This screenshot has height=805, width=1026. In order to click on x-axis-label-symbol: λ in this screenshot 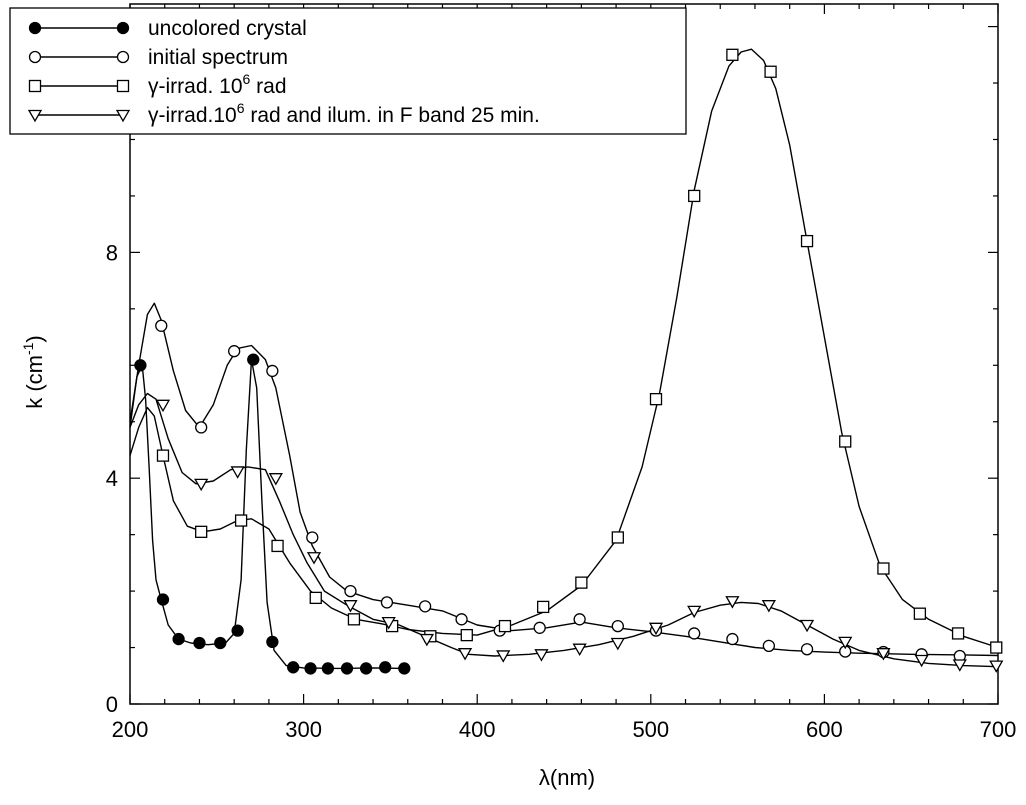, I will do `click(544, 777)`.